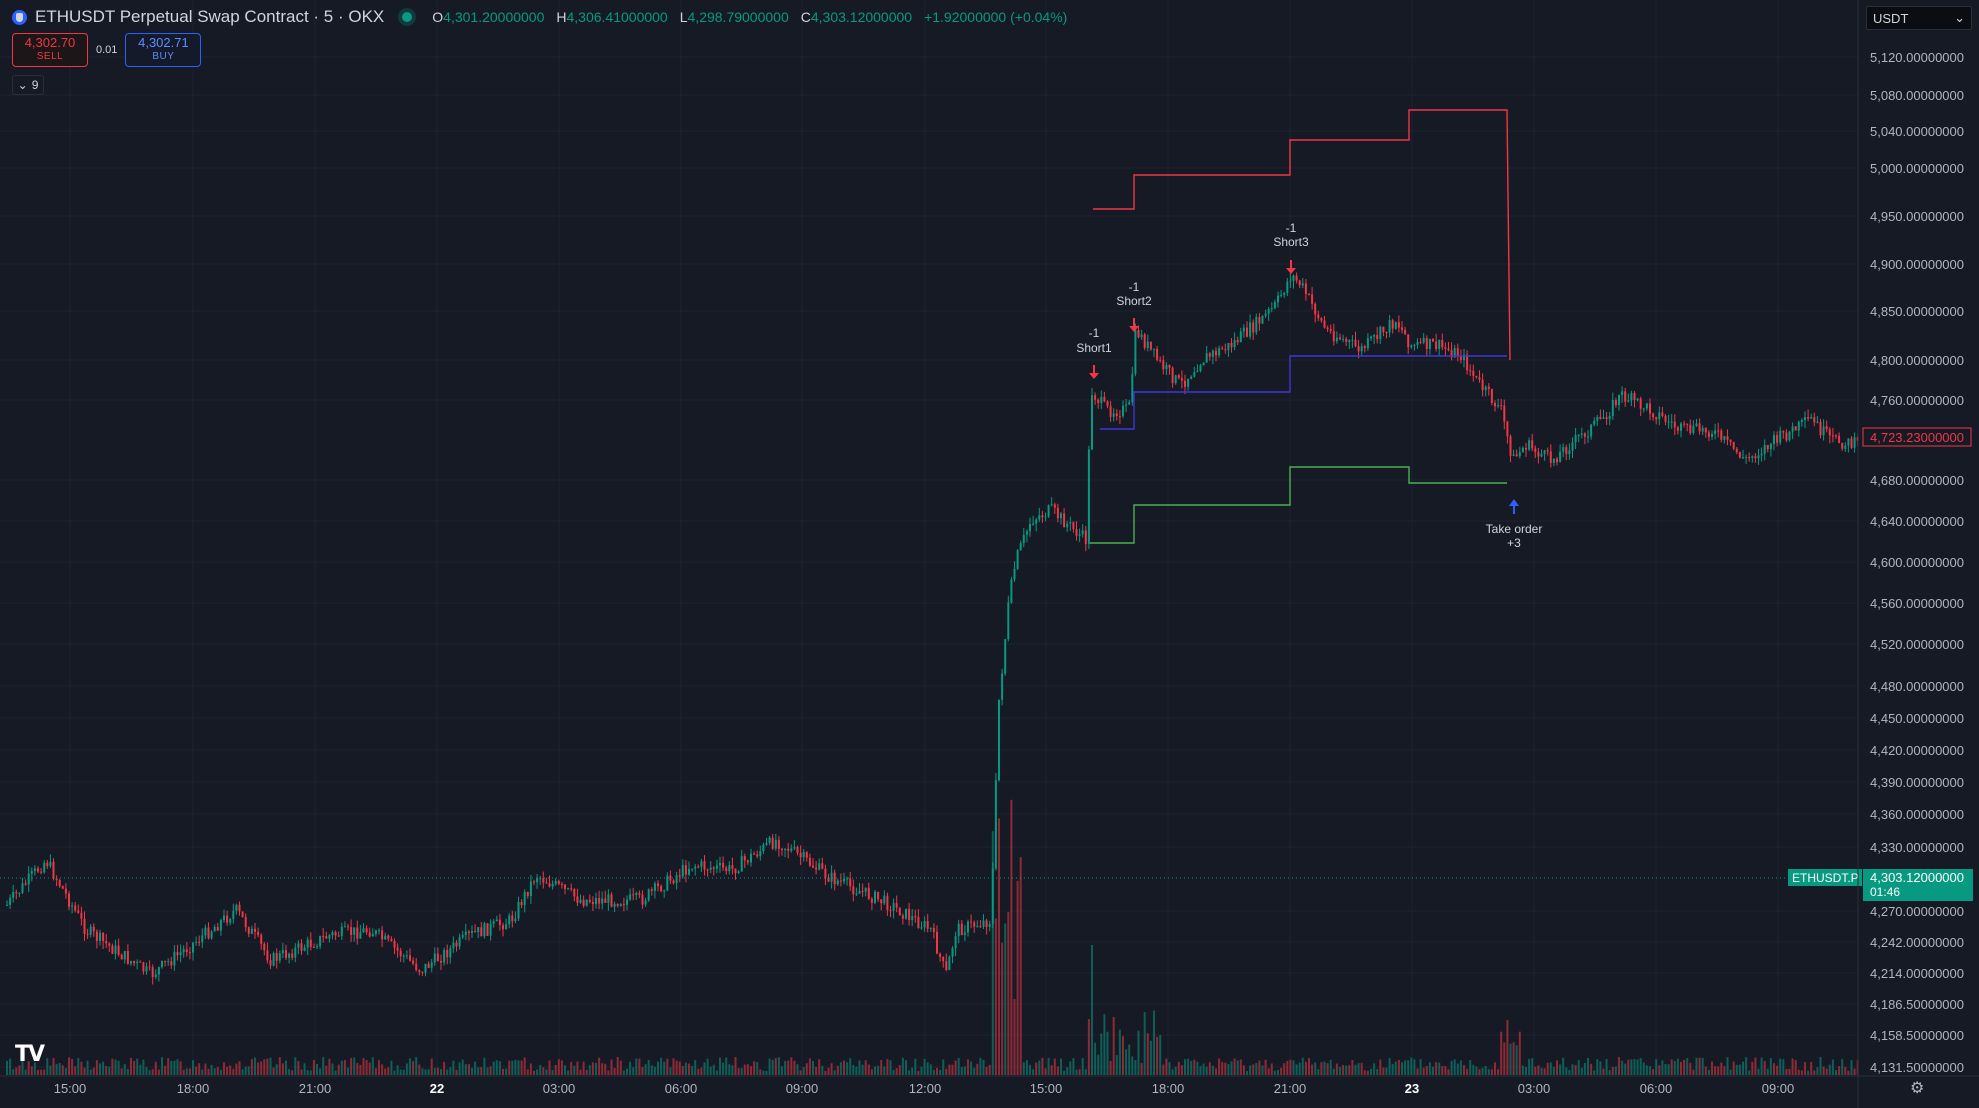 Image resolution: width=1979 pixels, height=1108 pixels. What do you see at coordinates (407, 17) in the screenshot?
I see `market-status-icon` at bounding box center [407, 17].